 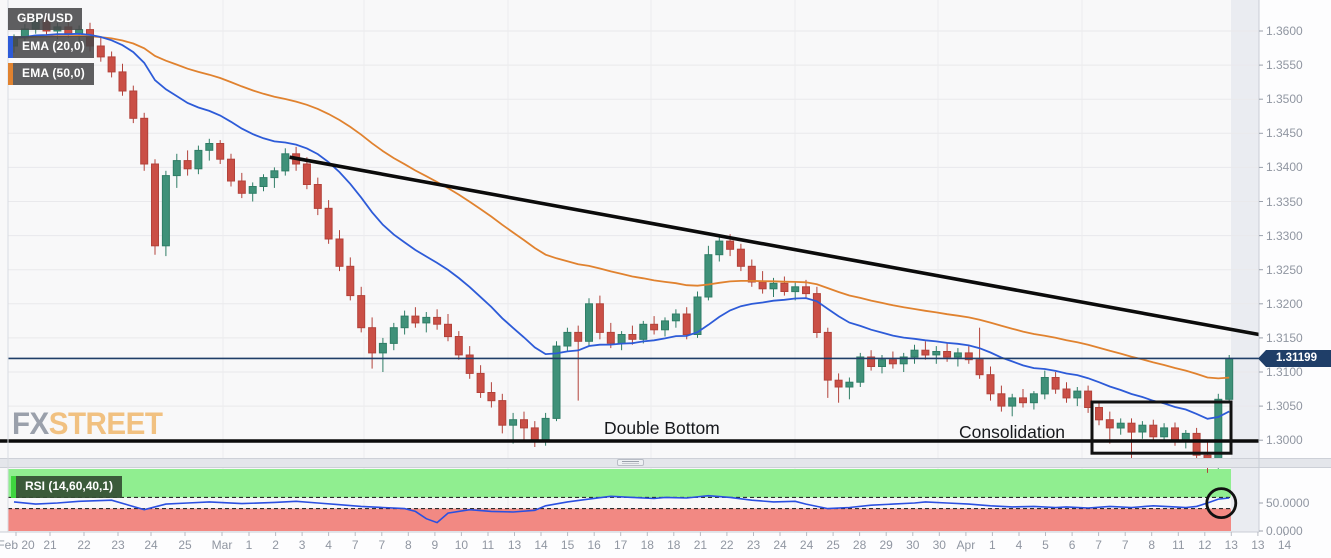 I want to click on time-axis-label: 10, so click(x=461, y=545).